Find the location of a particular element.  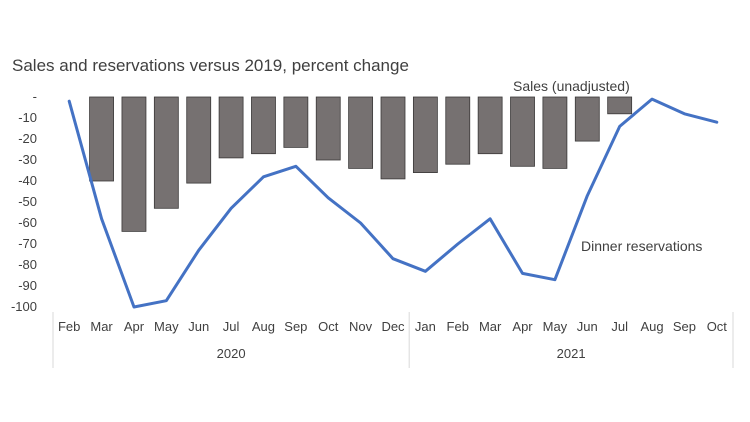

y-tick-label: -60 is located at coordinates (27, 222).